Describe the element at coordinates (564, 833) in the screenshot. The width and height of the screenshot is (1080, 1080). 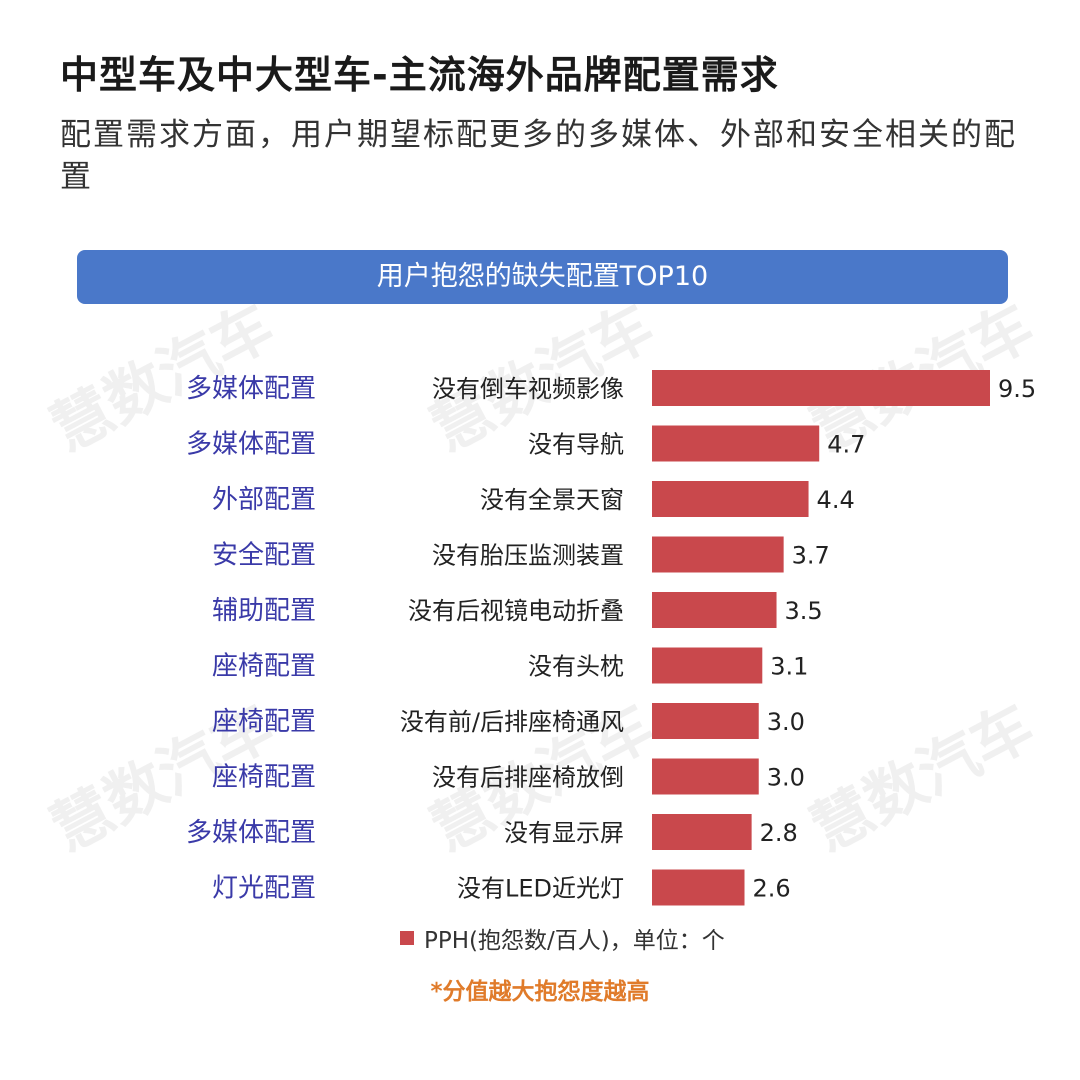
I see `category-label: 没有显示屏` at that location.